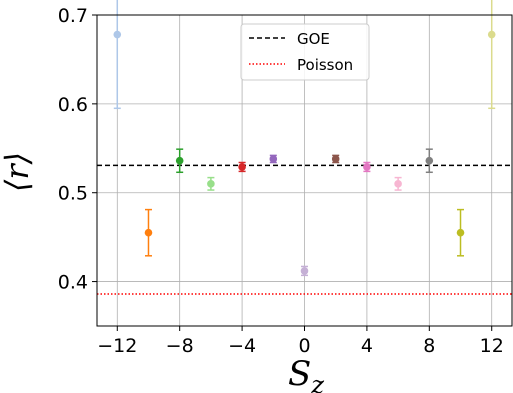  I want to click on y-tick-label: 0.7, so click(73, 16).